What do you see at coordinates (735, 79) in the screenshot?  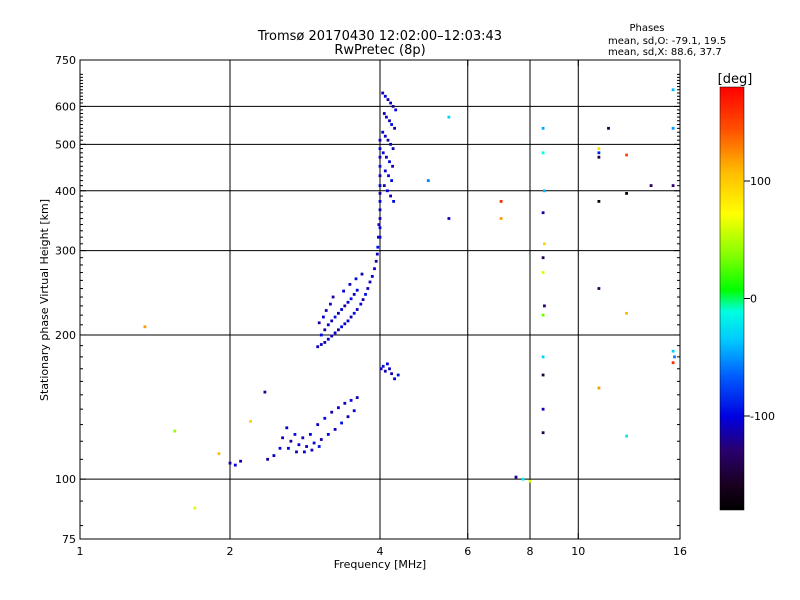 I see `colorbar-label: [deg]` at bounding box center [735, 79].